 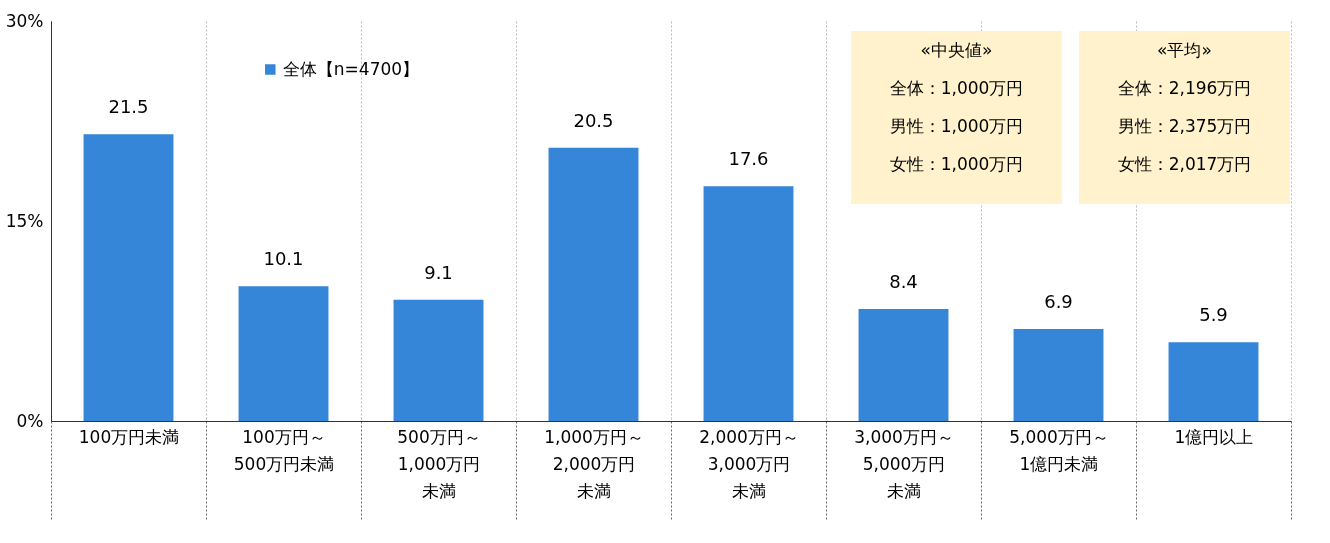 What do you see at coordinates (956, 126) in the screenshot?
I see `annotation: 男性：1,000万円` at bounding box center [956, 126].